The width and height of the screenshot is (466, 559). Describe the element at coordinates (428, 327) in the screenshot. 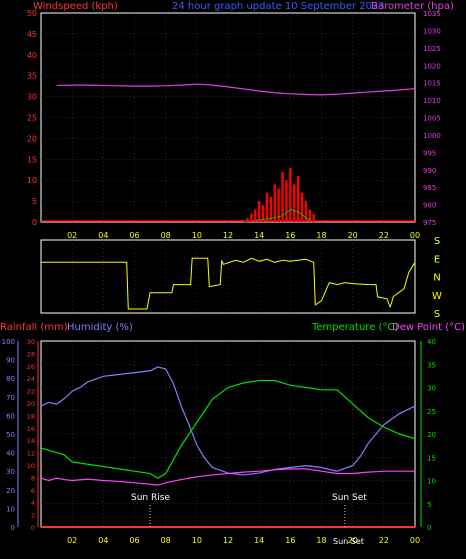

I see `dewpoint-axis-title: Dew Point (°C)` at that location.